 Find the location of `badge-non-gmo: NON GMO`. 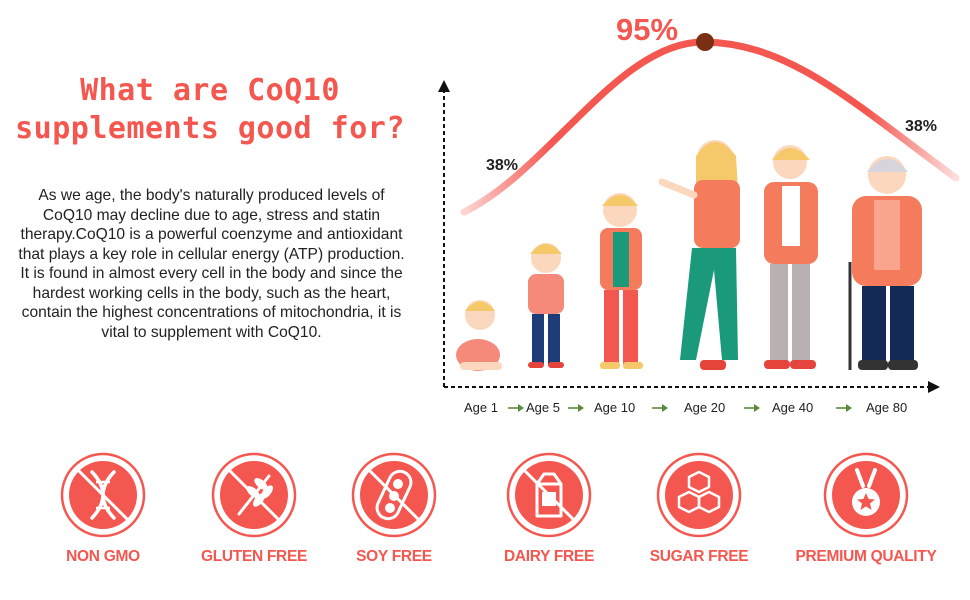

badge-non-gmo: NON GMO is located at coordinates (103, 508).